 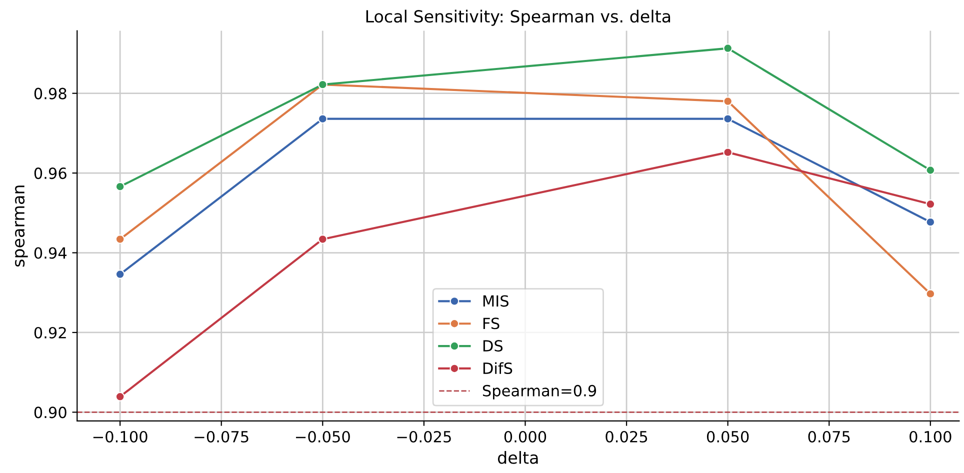 What do you see at coordinates (120, 436) in the screenshot?
I see `x-tick-label: −0.100` at bounding box center [120, 436].